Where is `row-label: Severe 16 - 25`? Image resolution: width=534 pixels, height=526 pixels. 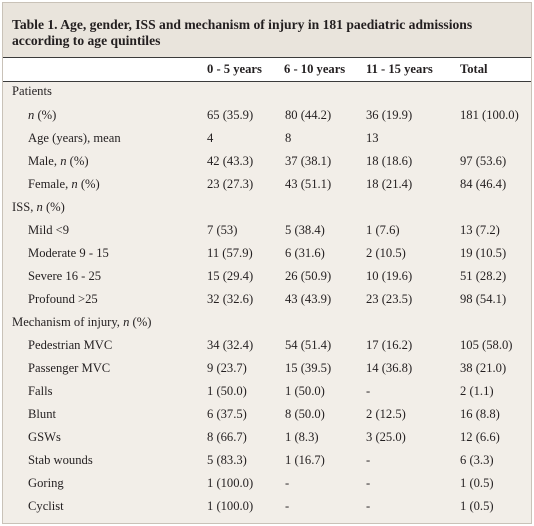
row-label: Severe 16 - 25 is located at coordinates (64, 276).